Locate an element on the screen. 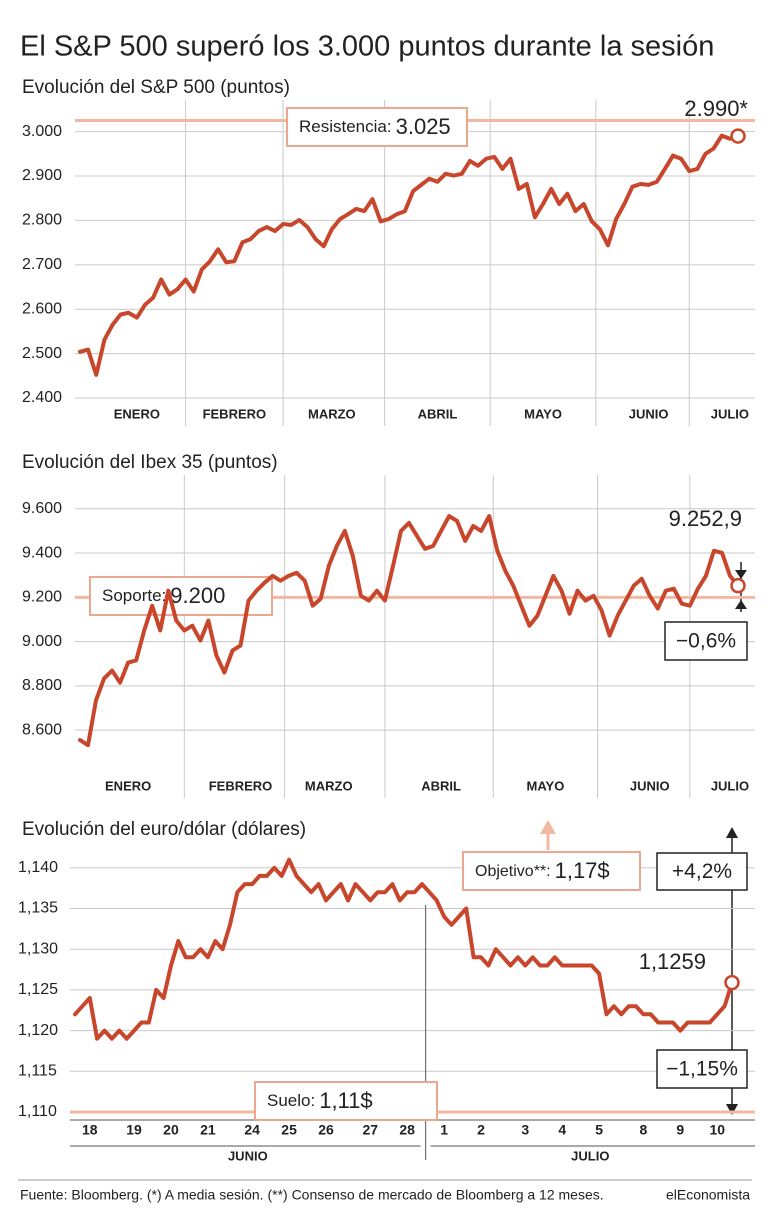 The width and height of the screenshot is (770, 1222). x-tick-label: 3 is located at coordinates (525, 1130).